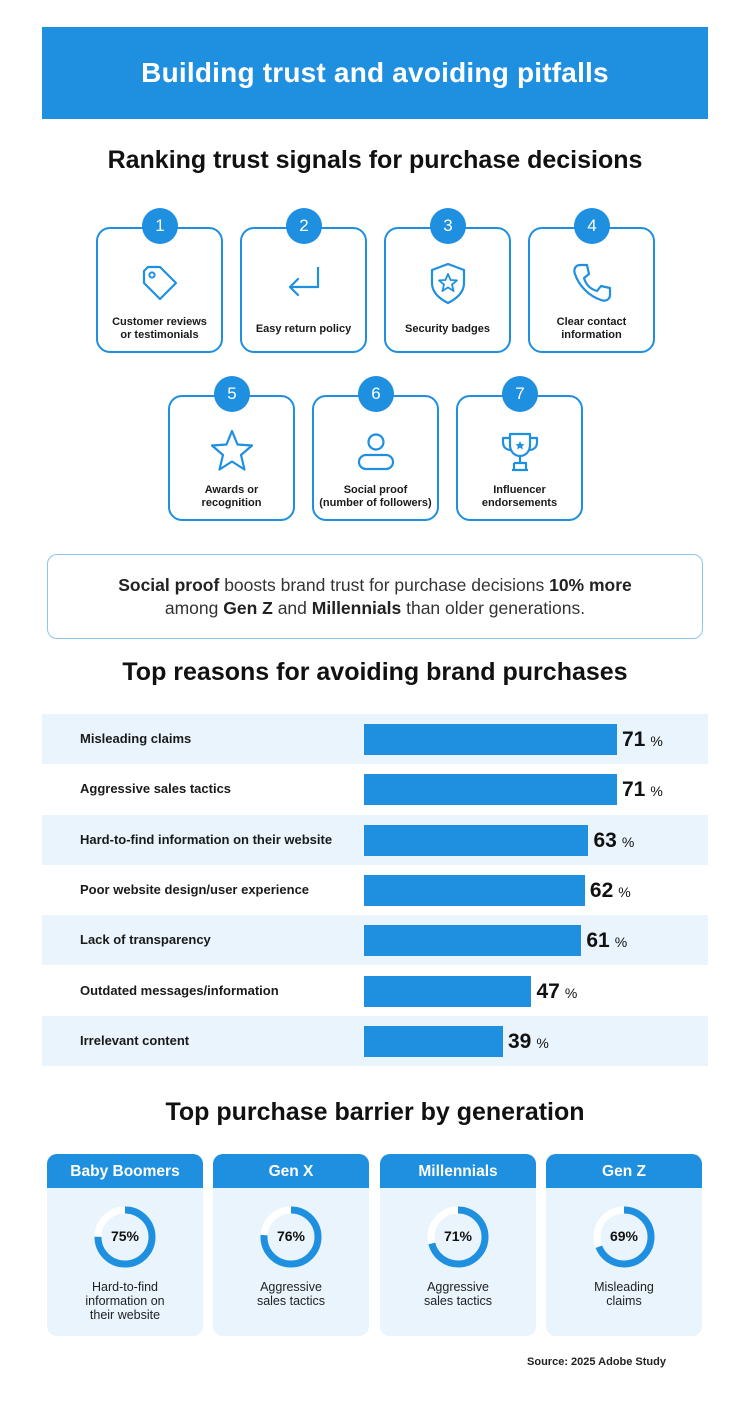 This screenshot has height=1412, width=750. I want to click on trust-signal-card: 7 Influencer endorsements, so click(519, 448).